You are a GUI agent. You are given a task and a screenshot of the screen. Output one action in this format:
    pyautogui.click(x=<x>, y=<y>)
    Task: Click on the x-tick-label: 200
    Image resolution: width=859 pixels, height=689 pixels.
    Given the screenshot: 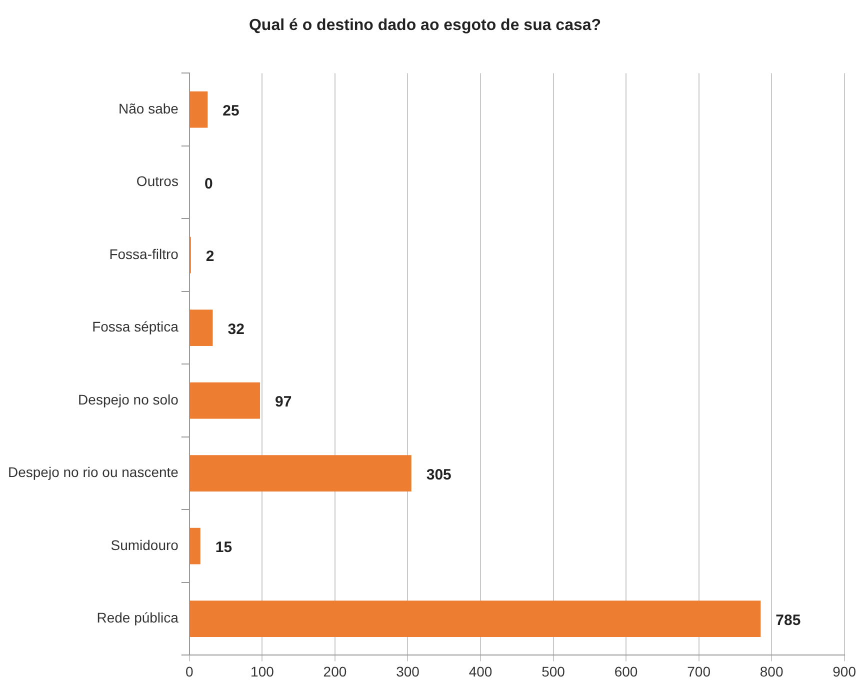 What is the action you would take?
    pyautogui.click(x=335, y=671)
    